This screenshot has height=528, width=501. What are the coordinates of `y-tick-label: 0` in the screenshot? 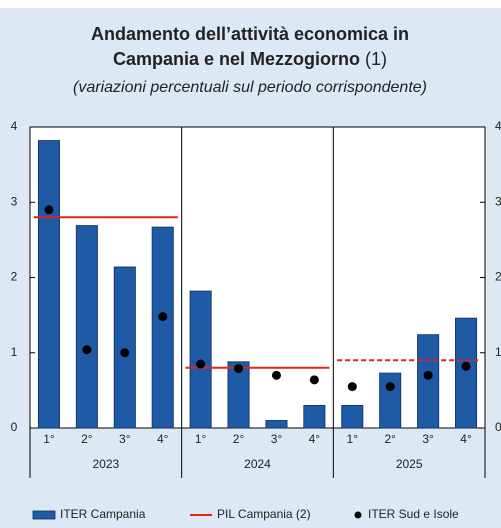 It's located at (14, 427).